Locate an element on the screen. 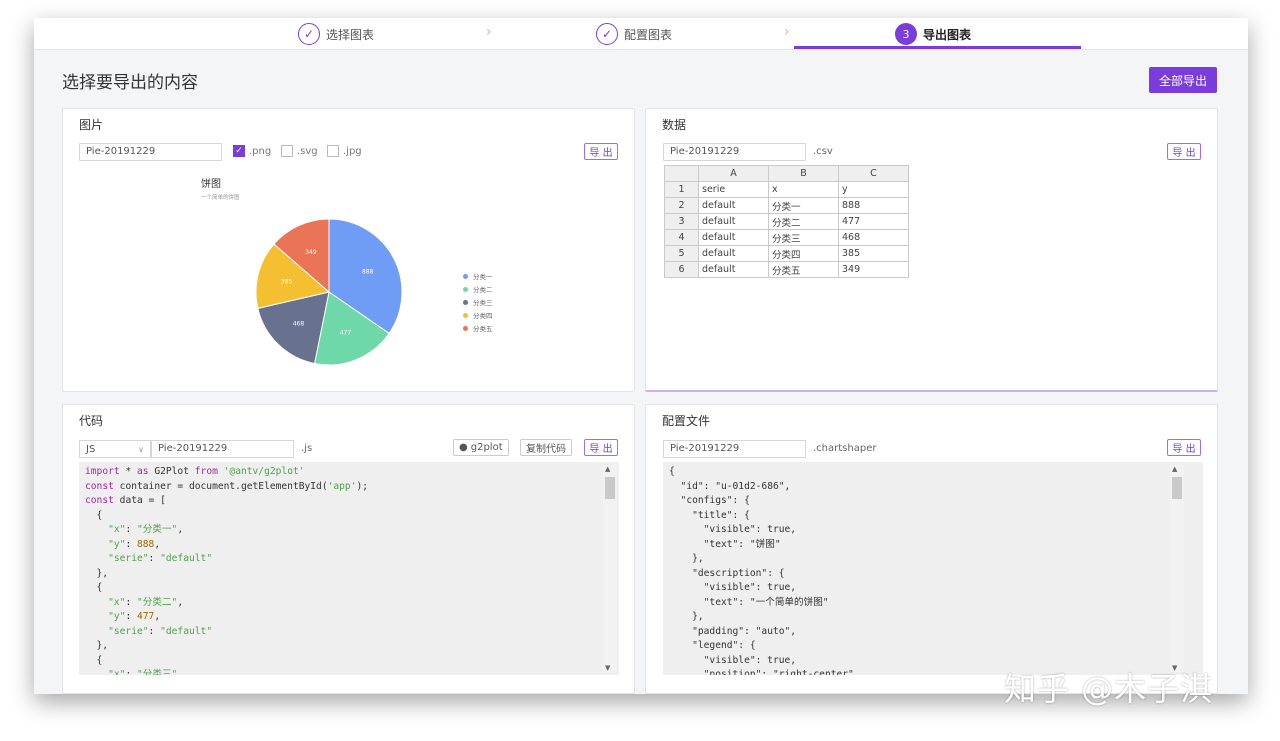  slice-value-label: 385 is located at coordinates (287, 281).